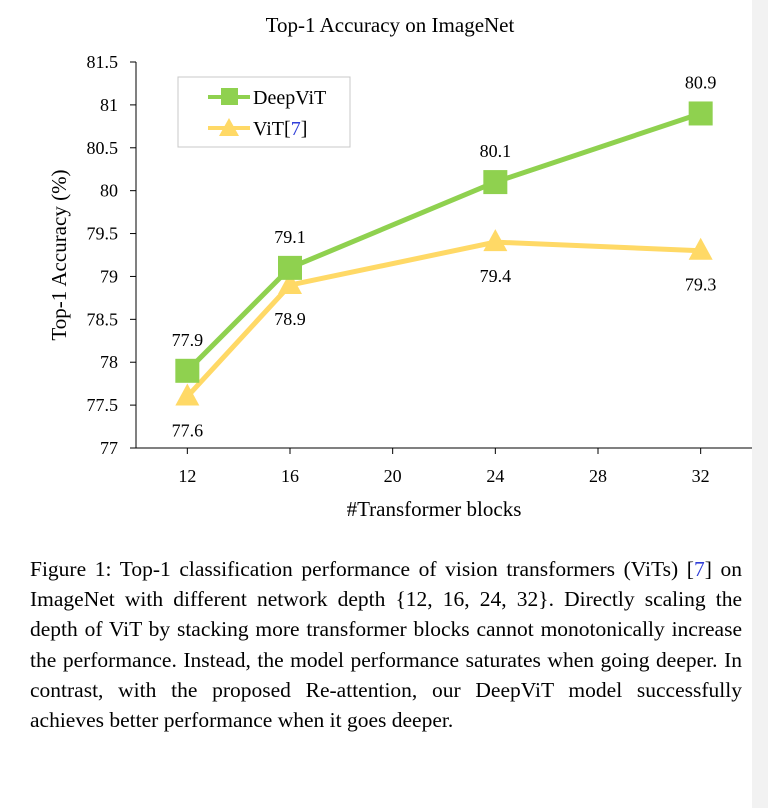  Describe the element at coordinates (296, 129) in the screenshot. I see `legend-vit-cite: 7` at that location.